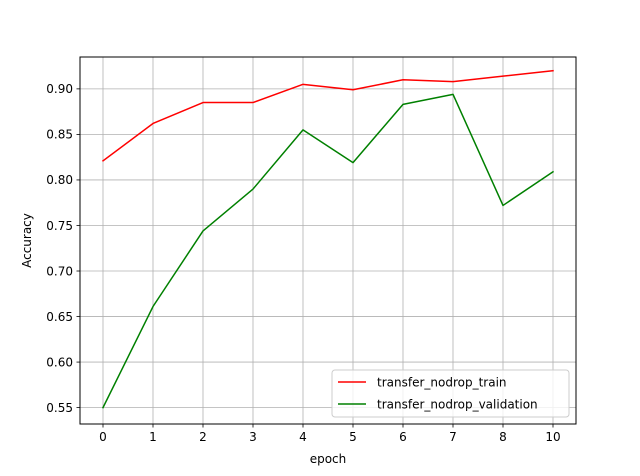 The image size is (640, 476). I want to click on y-tick-label: 0.65, so click(59, 317).